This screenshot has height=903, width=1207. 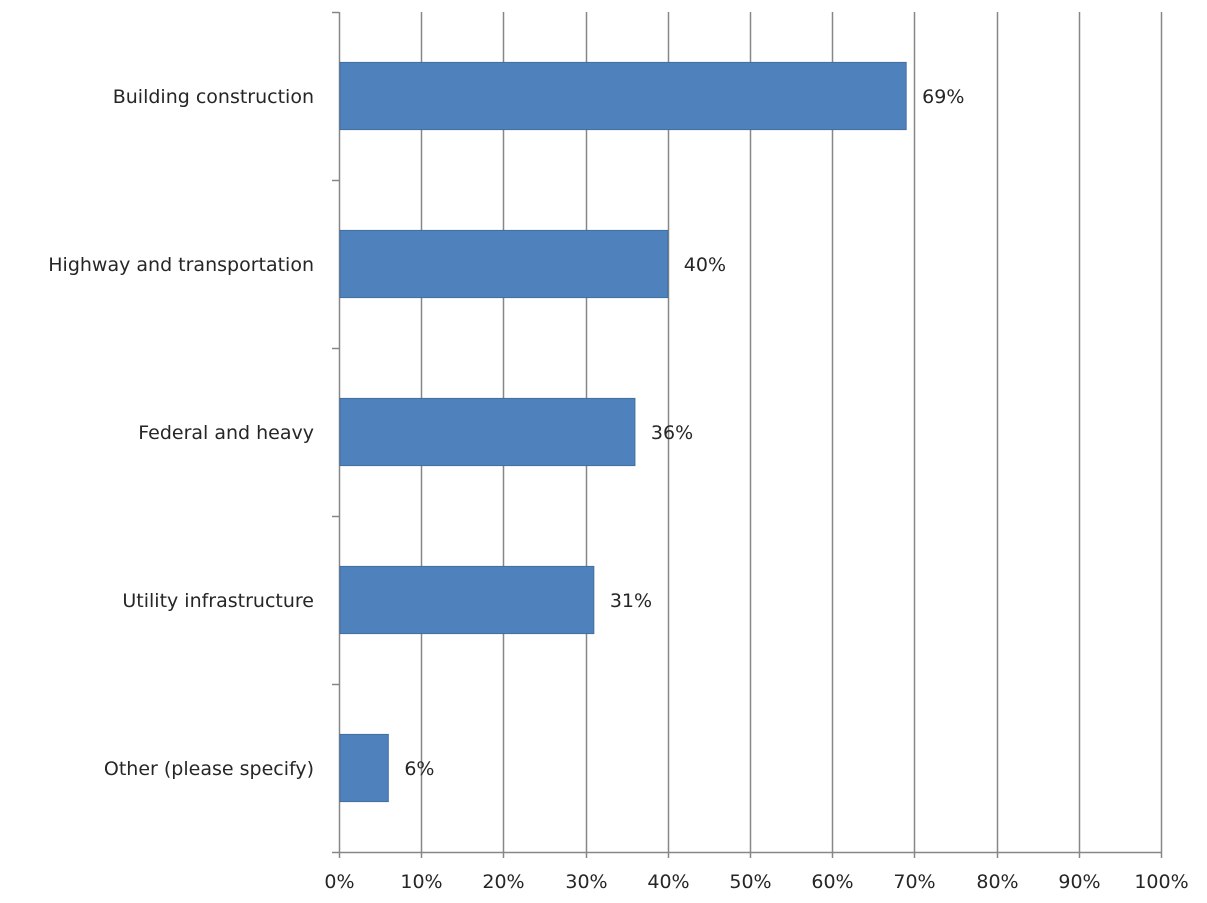 I want to click on data-label: 69%, so click(x=943, y=97).